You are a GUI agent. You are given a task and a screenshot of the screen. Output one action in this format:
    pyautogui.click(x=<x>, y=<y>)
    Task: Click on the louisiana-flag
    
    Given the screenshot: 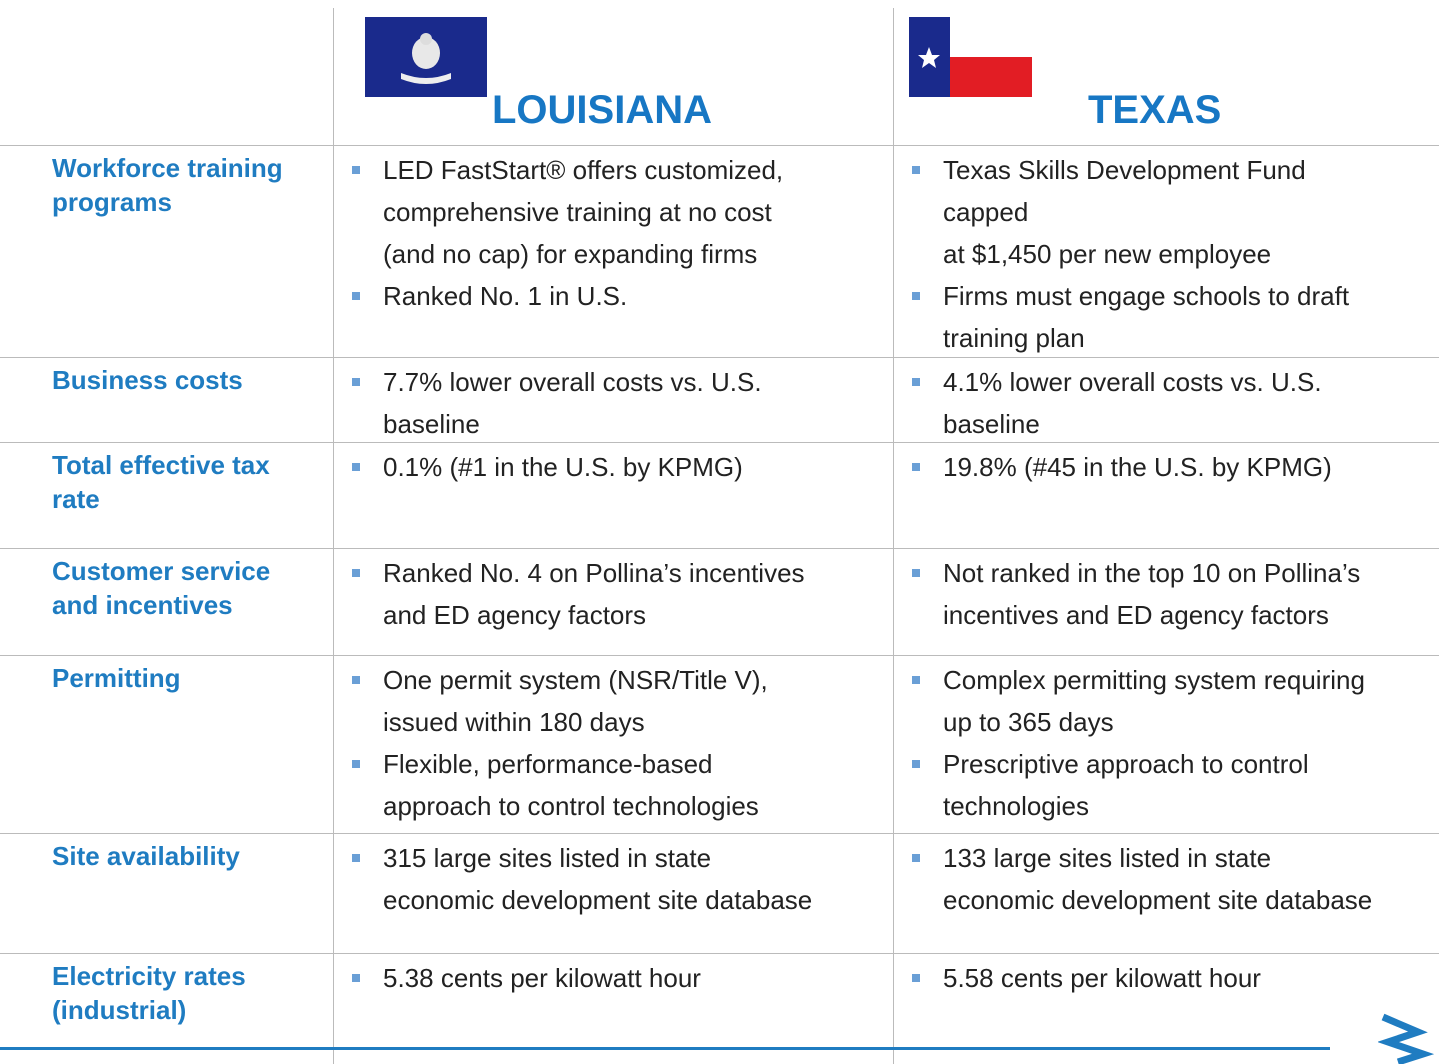 What is the action you would take?
    pyautogui.click(x=426, y=57)
    